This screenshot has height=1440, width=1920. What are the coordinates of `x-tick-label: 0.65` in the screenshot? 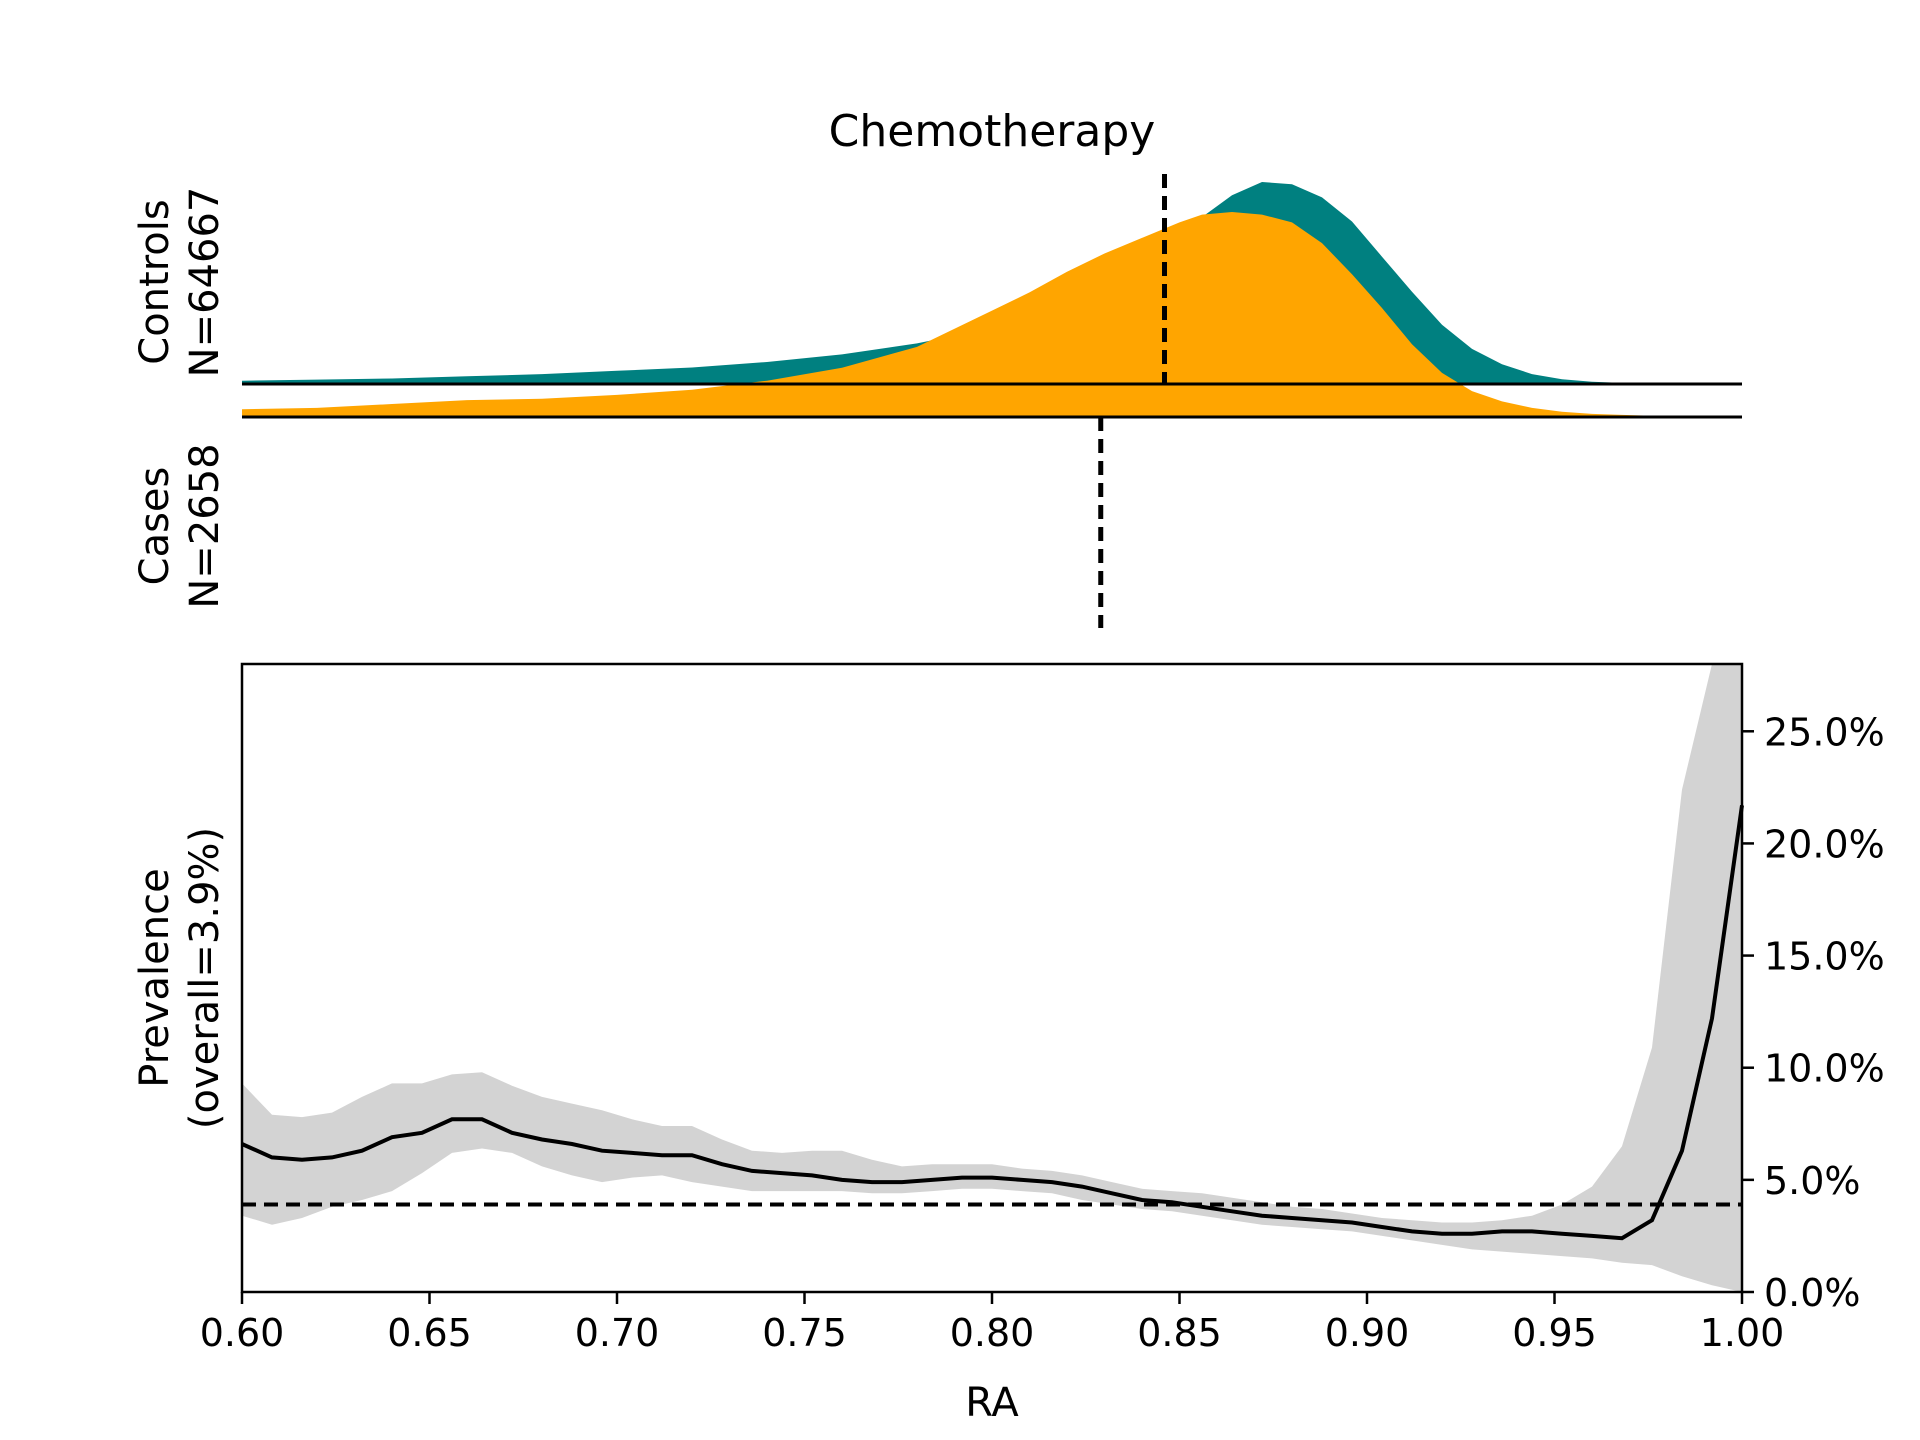 It's located at (429, 1333).